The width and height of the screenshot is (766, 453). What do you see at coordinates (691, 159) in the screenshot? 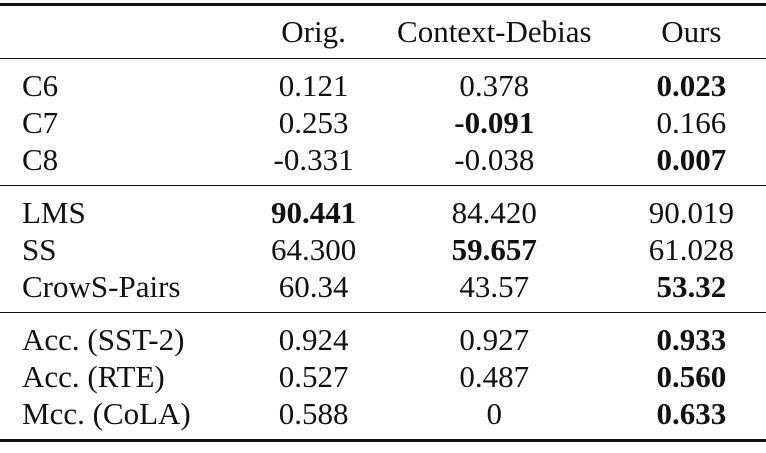
I see `cell-ours: 0.007` at bounding box center [691, 159].